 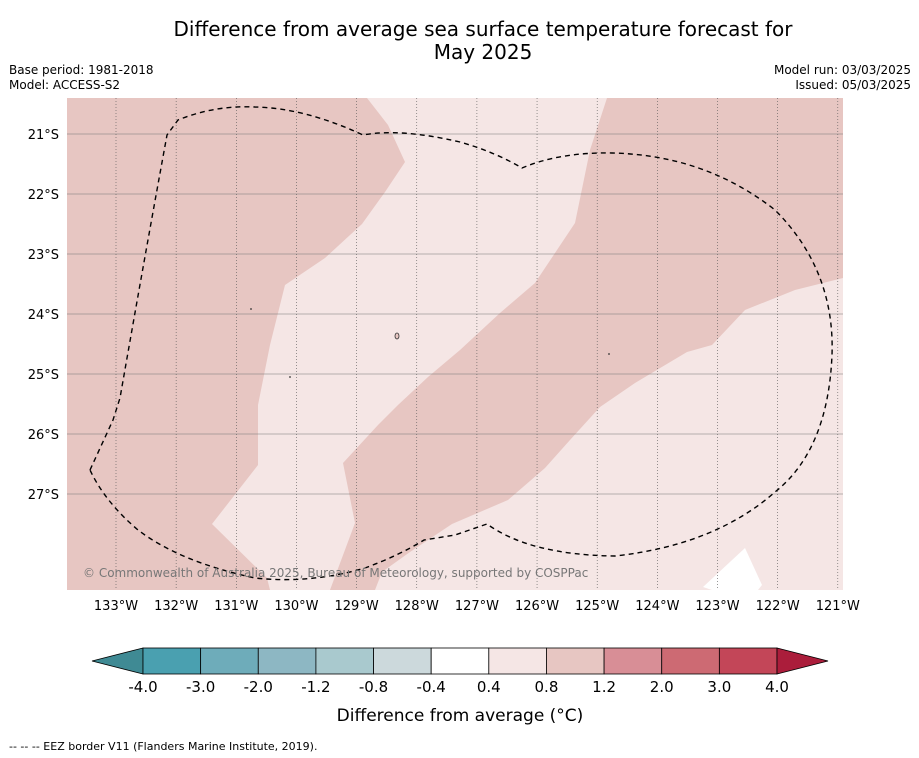 I want to click on colorbar-tick: -0.8, so click(x=373, y=687).